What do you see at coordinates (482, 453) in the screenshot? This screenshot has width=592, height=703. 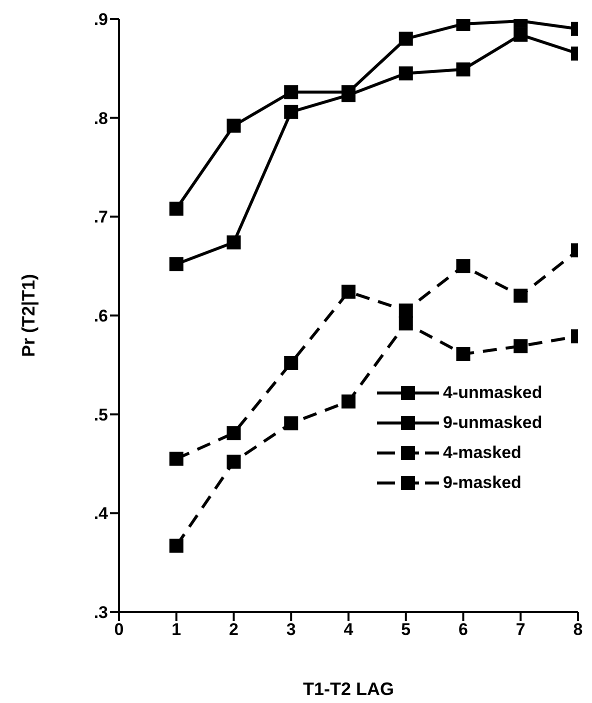 I see `legend-label: 4-masked` at bounding box center [482, 453].